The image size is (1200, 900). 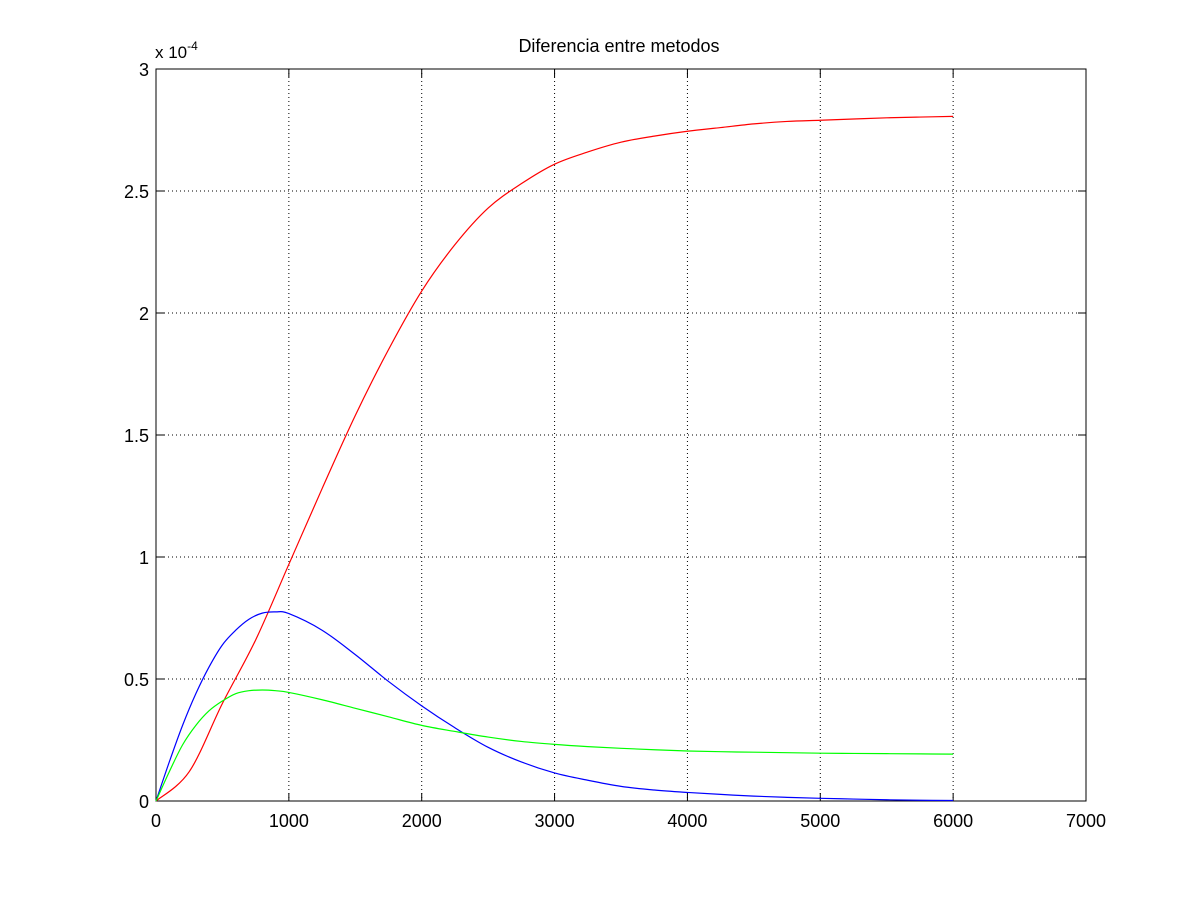 I want to click on x-tick-label: 1000, so click(x=289, y=821).